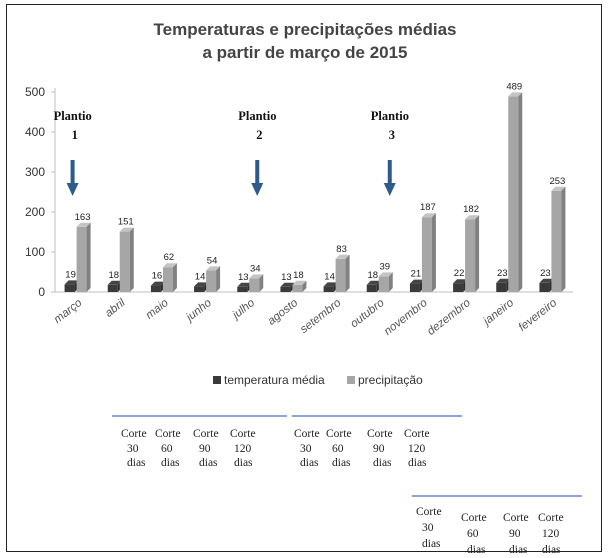  Describe the element at coordinates (392, 135) in the screenshot. I see `plantio-number: 3` at that location.